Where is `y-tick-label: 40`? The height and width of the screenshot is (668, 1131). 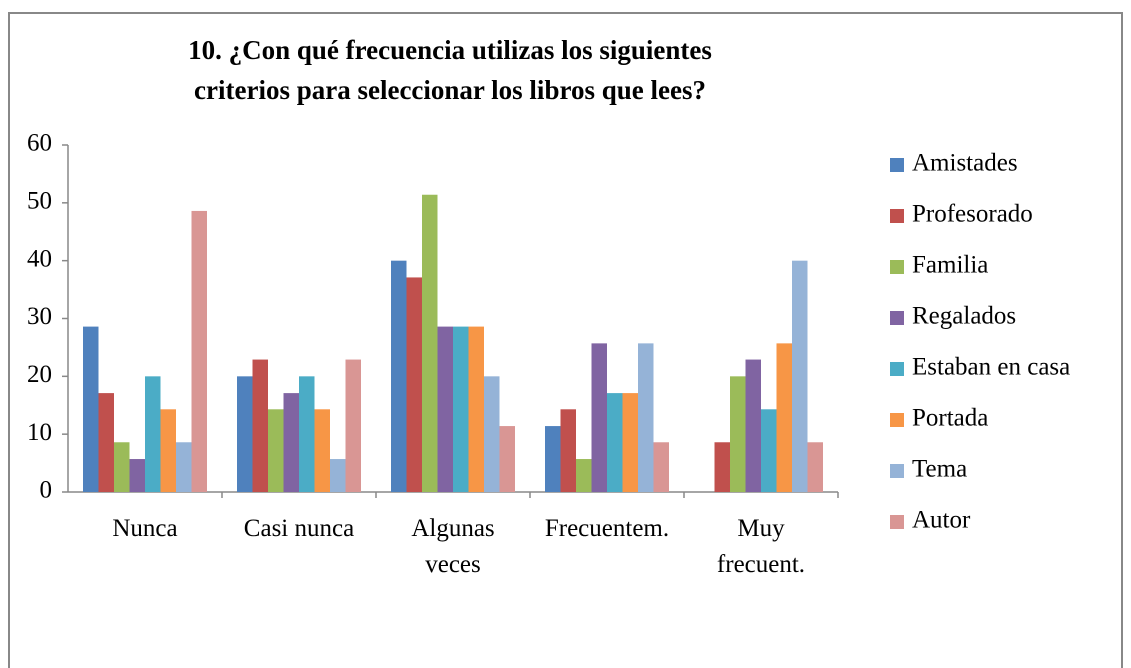 y-tick-label: 40 is located at coordinates (39, 258).